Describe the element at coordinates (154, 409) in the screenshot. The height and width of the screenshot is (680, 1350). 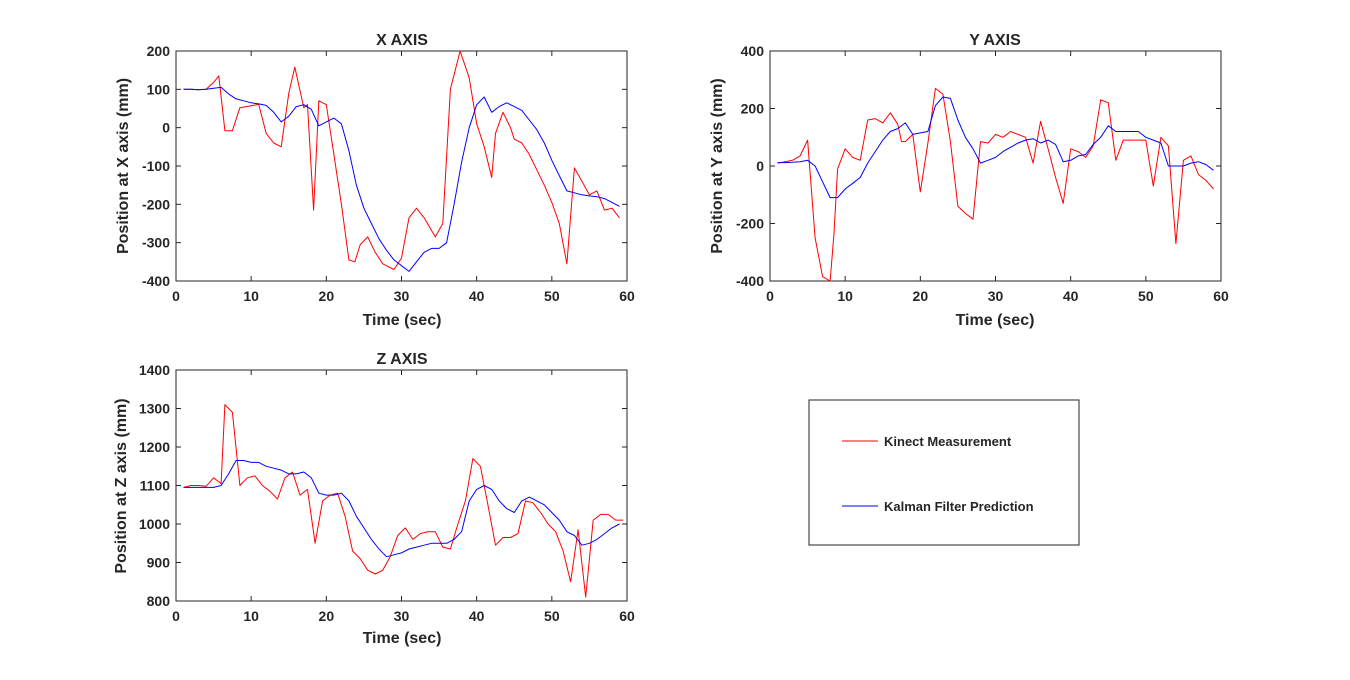
I see `y-tick-label: 1300` at that location.